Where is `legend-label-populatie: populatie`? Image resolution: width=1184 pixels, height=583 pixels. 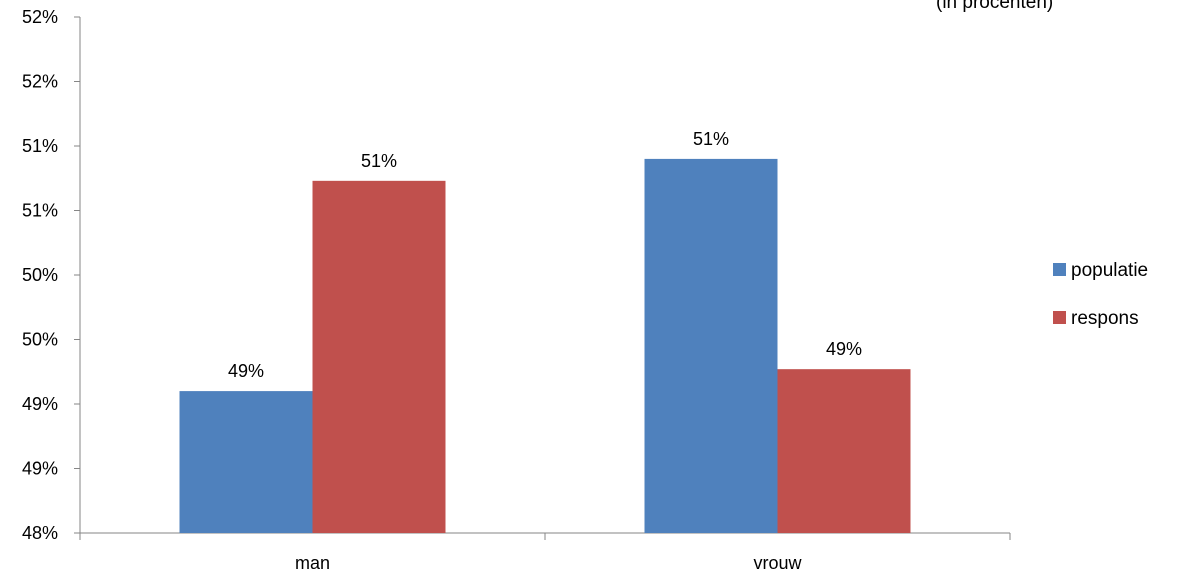 legend-label-populatie: populatie is located at coordinates (1109, 270).